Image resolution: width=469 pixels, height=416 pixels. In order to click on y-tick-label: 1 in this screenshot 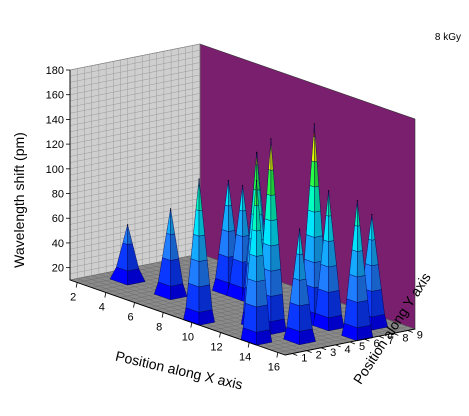, I will do `click(304, 359)`.